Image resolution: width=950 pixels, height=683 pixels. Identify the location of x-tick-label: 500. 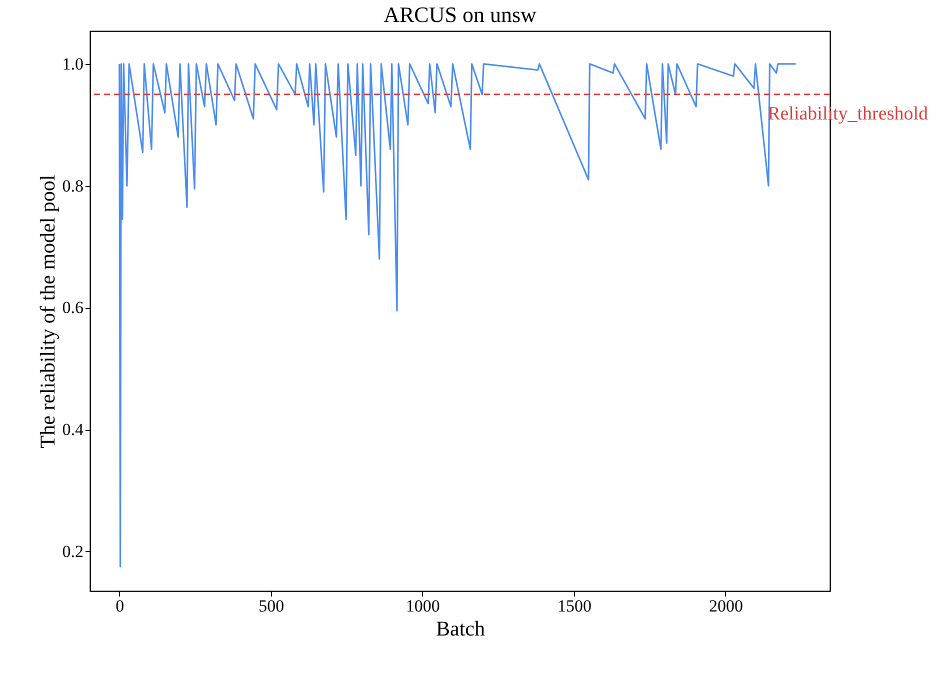
(271, 606).